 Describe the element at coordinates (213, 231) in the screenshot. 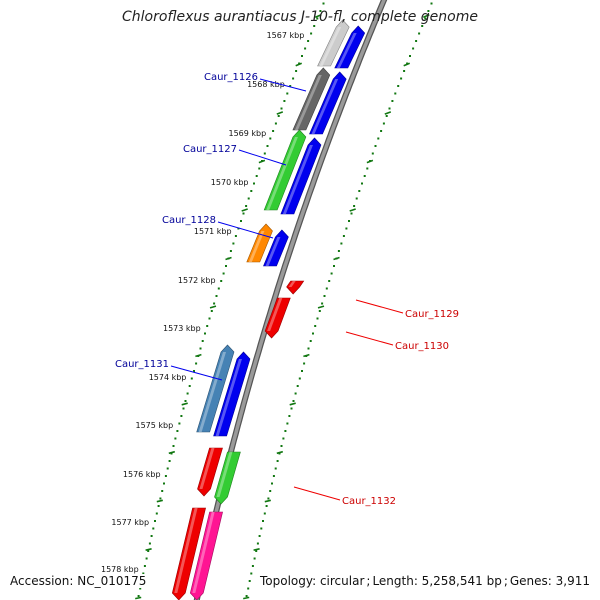

I see `kbp-tick-label: 1571 kbp` at that location.